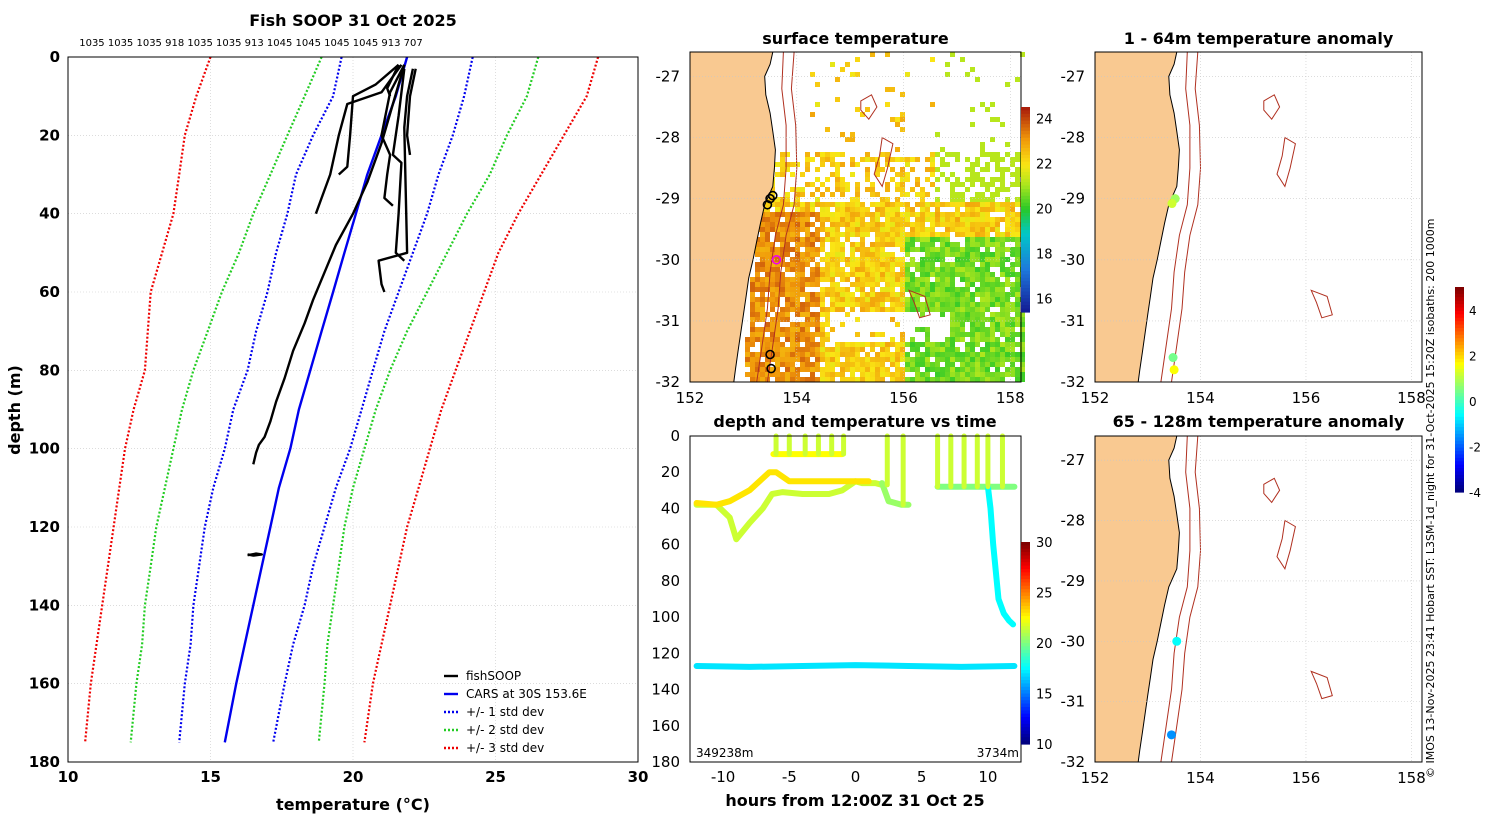 The height and width of the screenshot is (820, 1500). I want to click on x-tick-label: -5, so click(789, 777).